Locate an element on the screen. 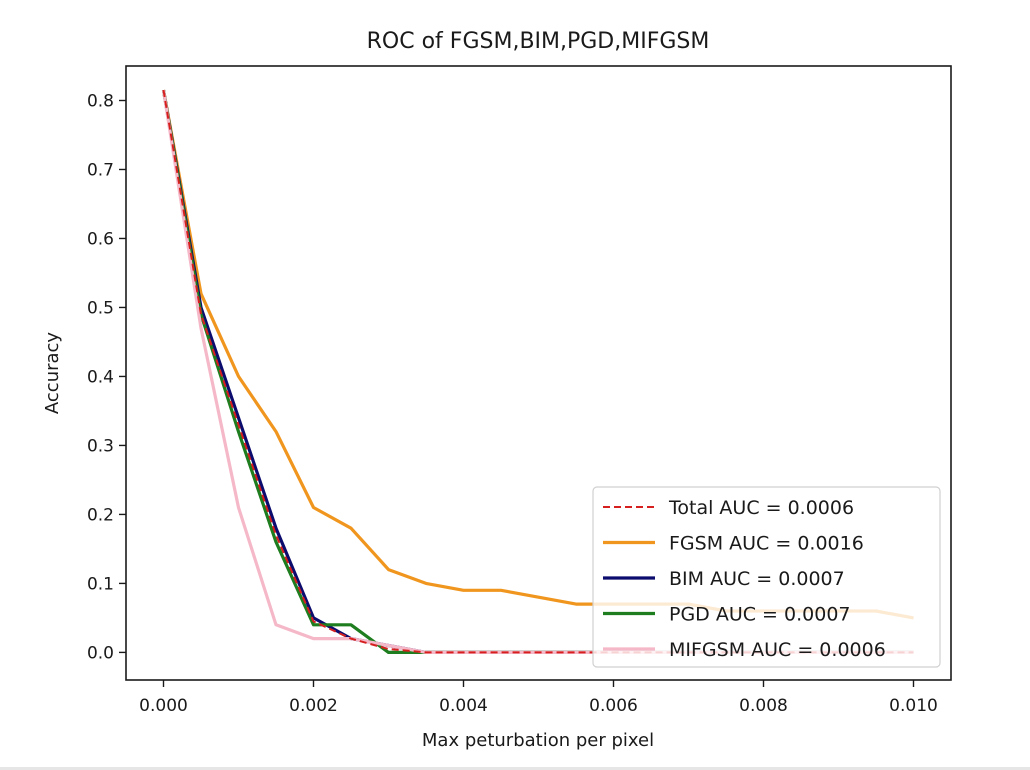  x-axis: 0.000 0.002 0.004 0.006 0.008 0.010 is located at coordinates (538, 698).